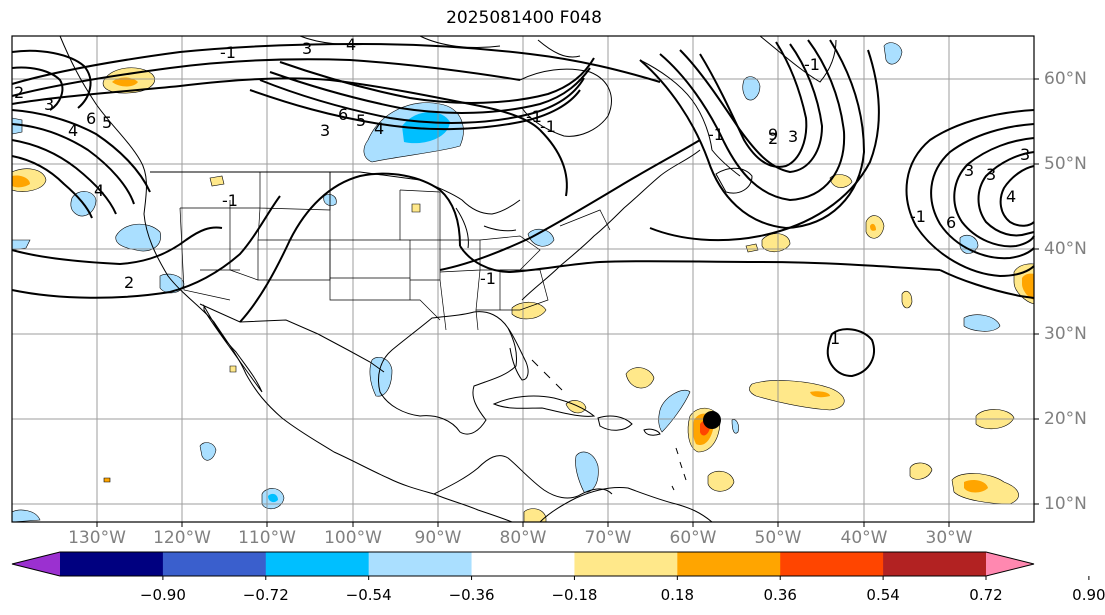 The width and height of the screenshot is (1105, 615). I want to click on longitude-label: 110°W, so click(267, 538).